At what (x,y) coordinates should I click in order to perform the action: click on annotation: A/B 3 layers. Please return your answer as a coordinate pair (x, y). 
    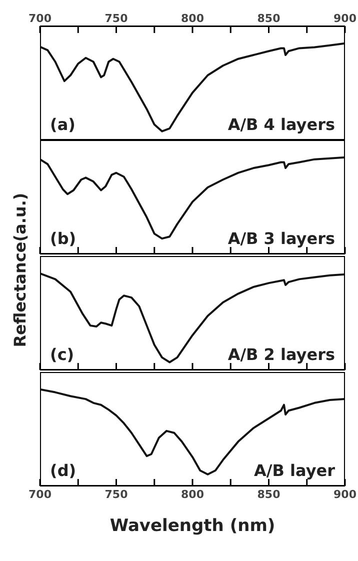
    Looking at the image, I should click on (281, 238).